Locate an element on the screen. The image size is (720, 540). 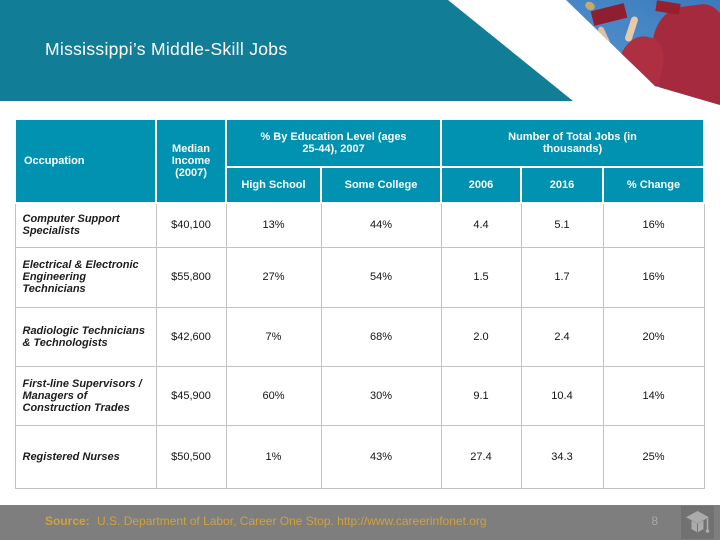
column-header-2016: 2016 is located at coordinates (562, 185).